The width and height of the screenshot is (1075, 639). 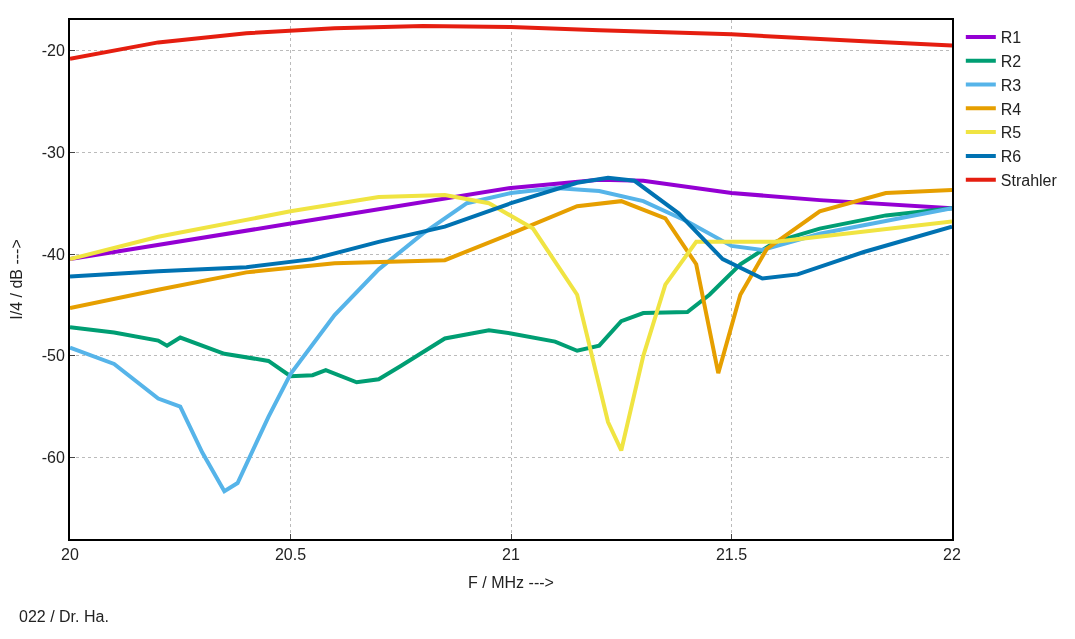 I want to click on legend-label: R1, so click(x=1011, y=38).